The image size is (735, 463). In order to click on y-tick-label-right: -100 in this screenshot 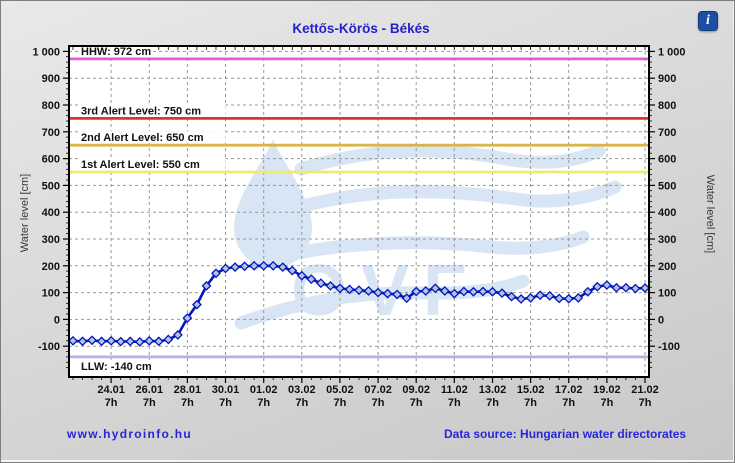, I will do `click(669, 347)`.